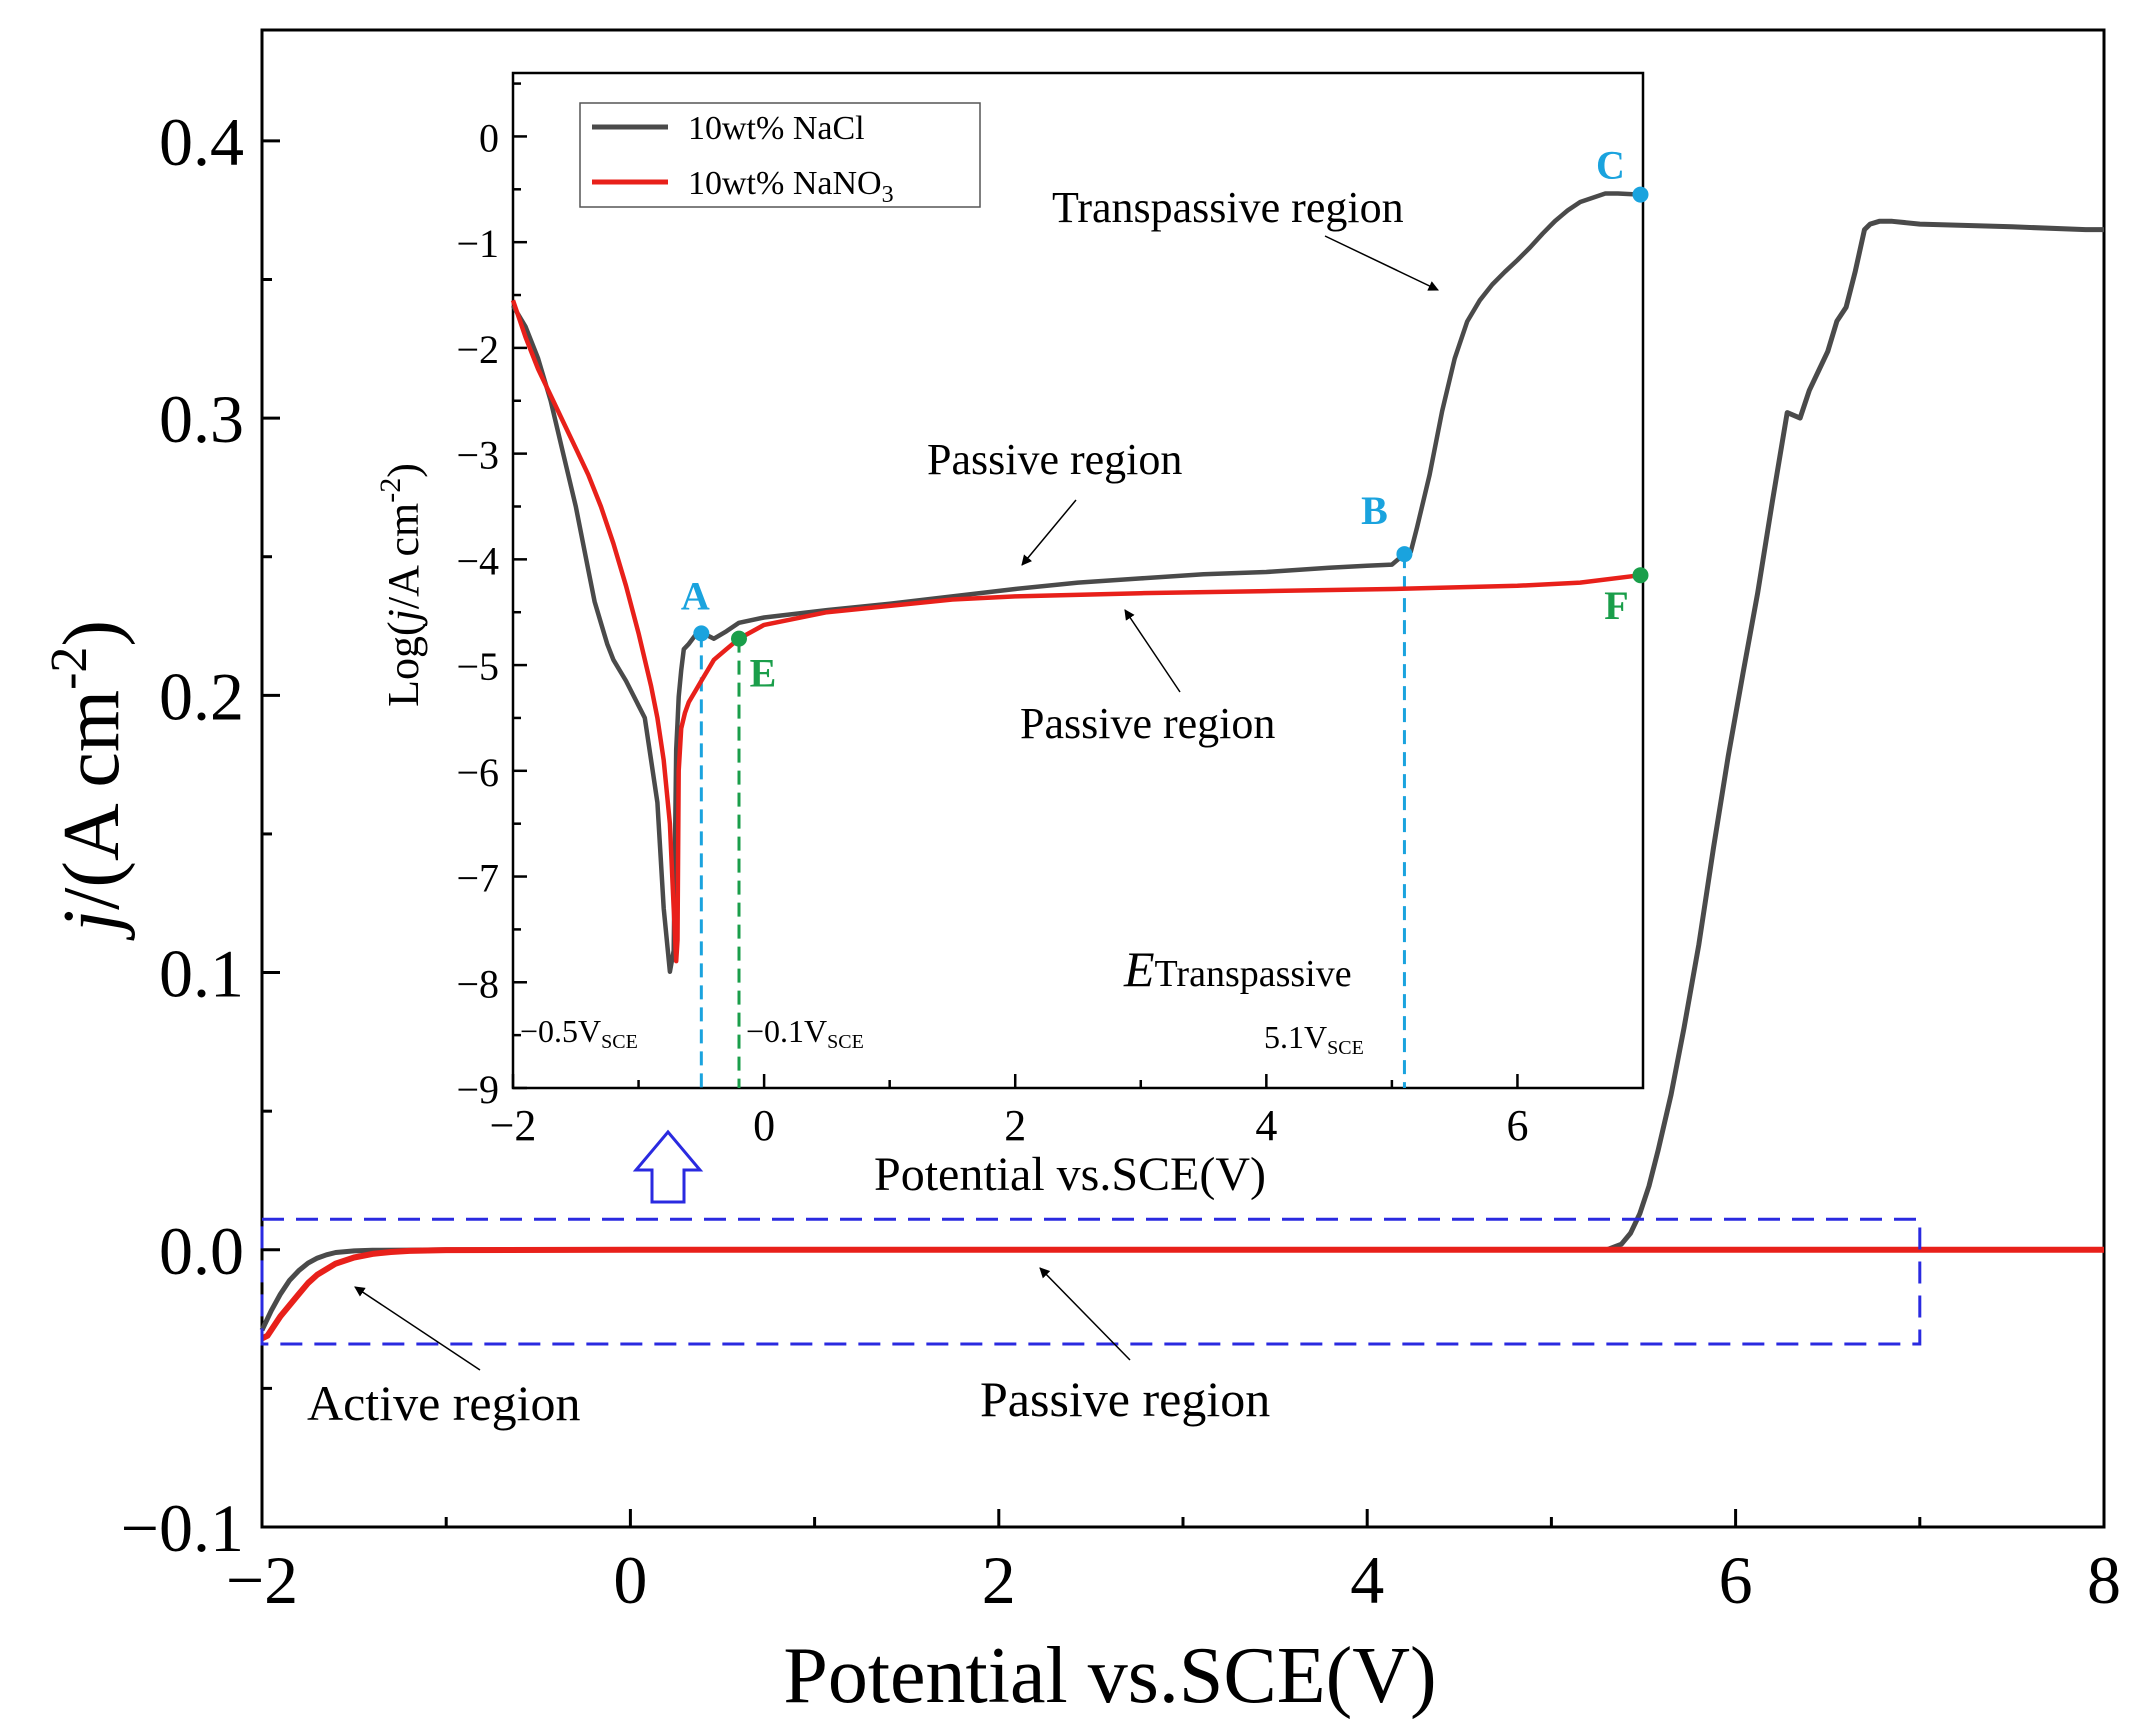  I want to click on inset-x-tick-label: 0, so click(764, 1125).